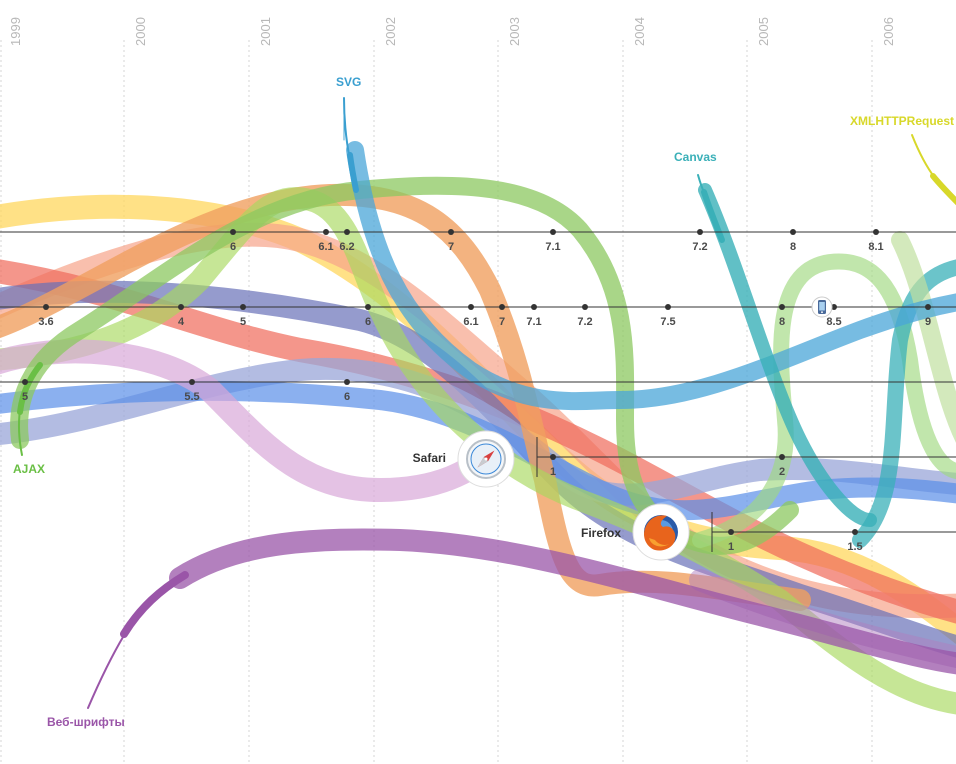 This screenshot has height=764, width=956. What do you see at coordinates (86, 722) in the screenshot?
I see `feature-label-webfonts: Веб-шрифты` at bounding box center [86, 722].